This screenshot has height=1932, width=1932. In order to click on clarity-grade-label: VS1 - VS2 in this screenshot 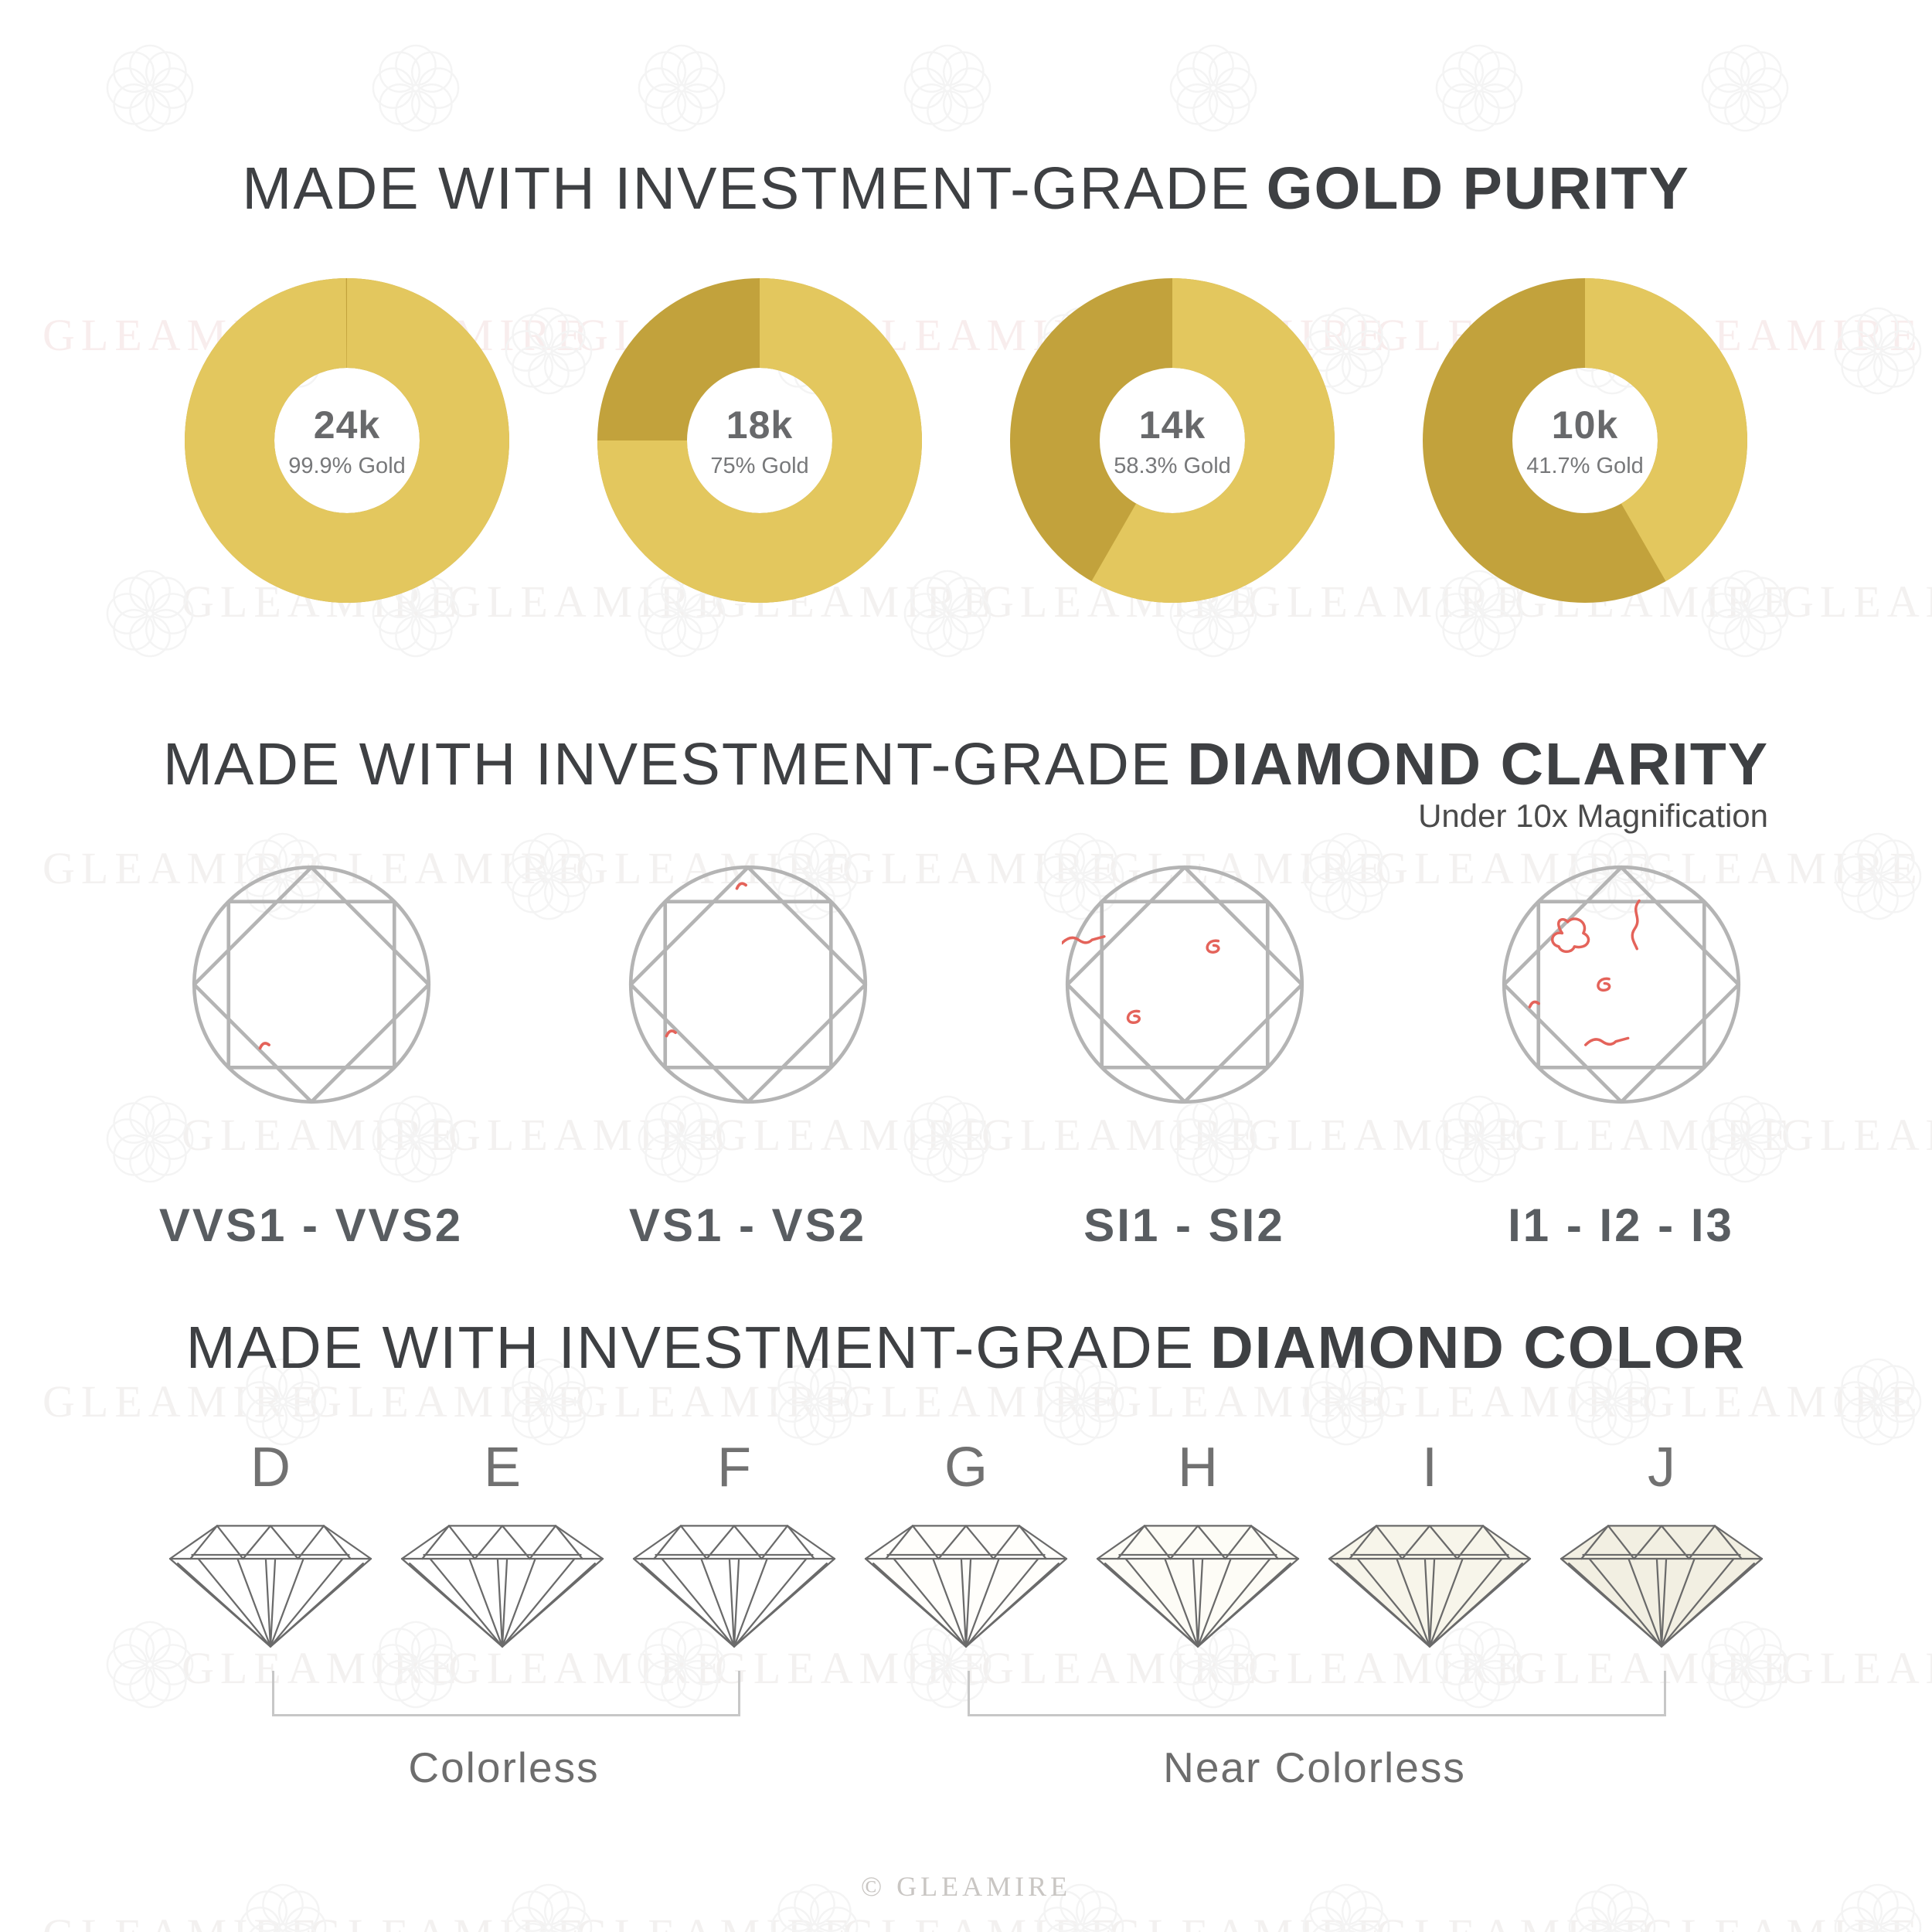, I will do `click(748, 1225)`.